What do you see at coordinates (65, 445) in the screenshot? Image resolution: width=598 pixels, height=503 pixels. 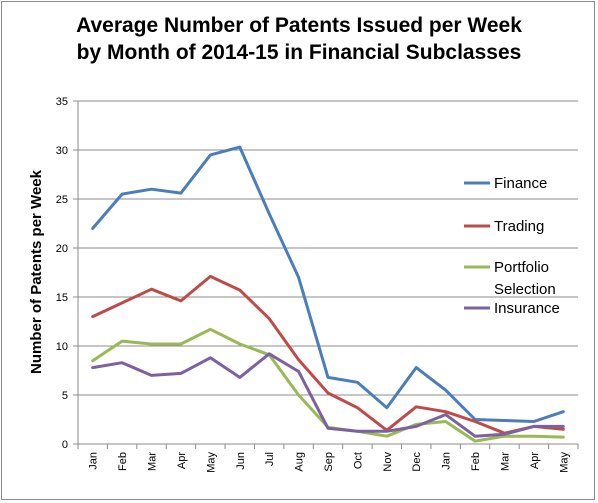 I see `y-tick-label: 0` at bounding box center [65, 445].